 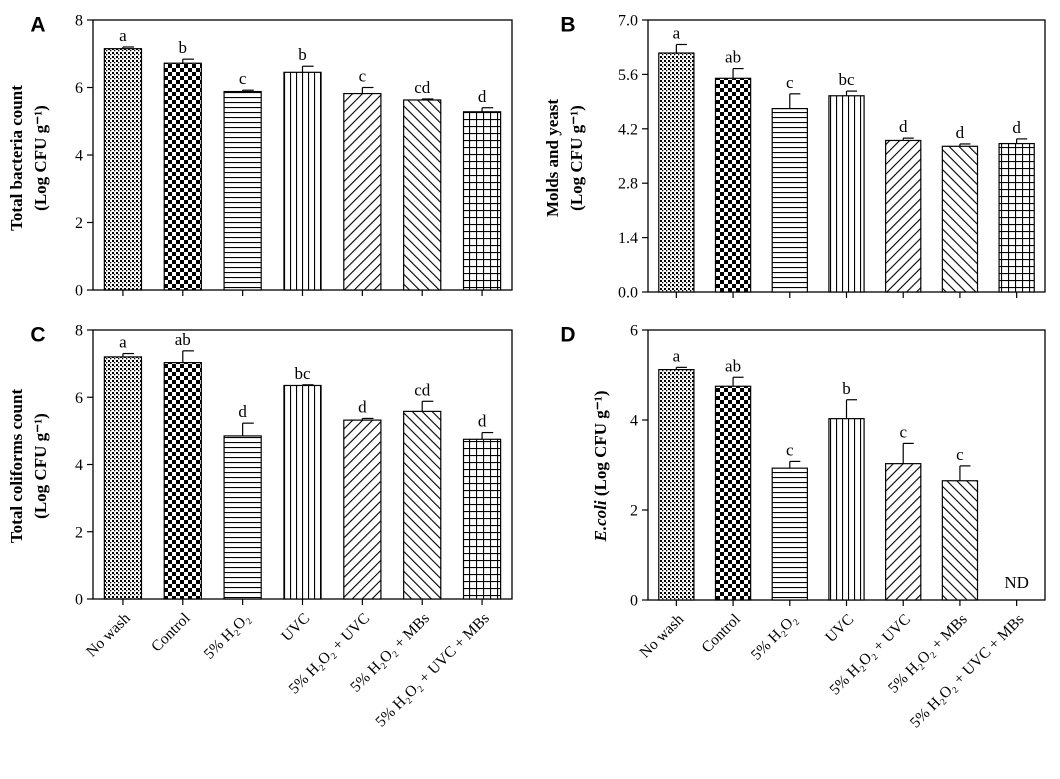 I want to click on y-axis-label: Total coliforms count, so click(x=16, y=466).